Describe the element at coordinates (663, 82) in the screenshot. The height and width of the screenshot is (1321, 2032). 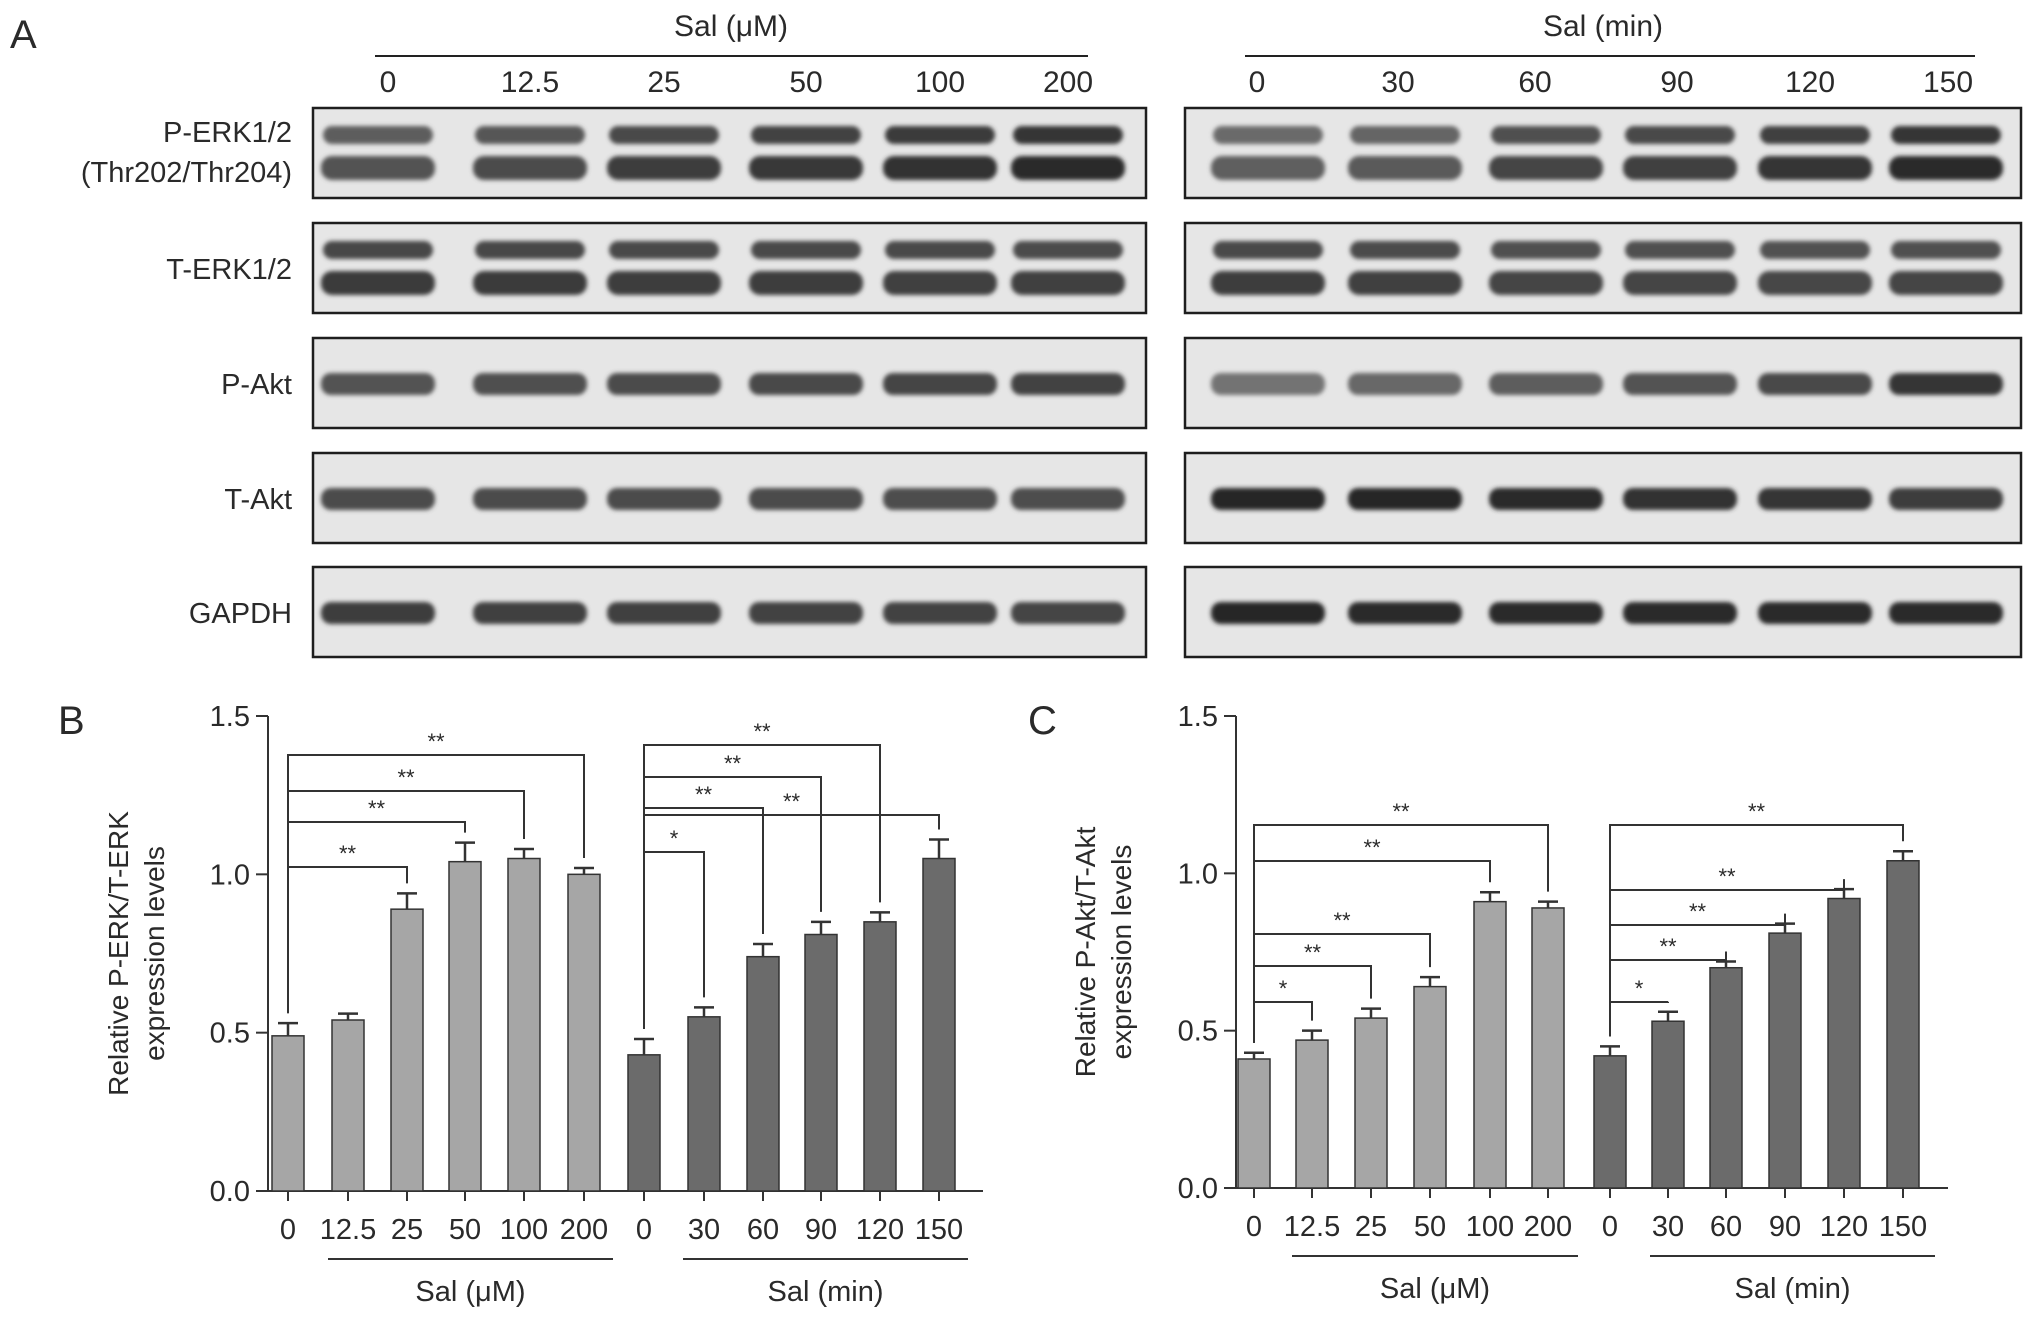
I see `blot-dose-lane-label: 25` at that location.